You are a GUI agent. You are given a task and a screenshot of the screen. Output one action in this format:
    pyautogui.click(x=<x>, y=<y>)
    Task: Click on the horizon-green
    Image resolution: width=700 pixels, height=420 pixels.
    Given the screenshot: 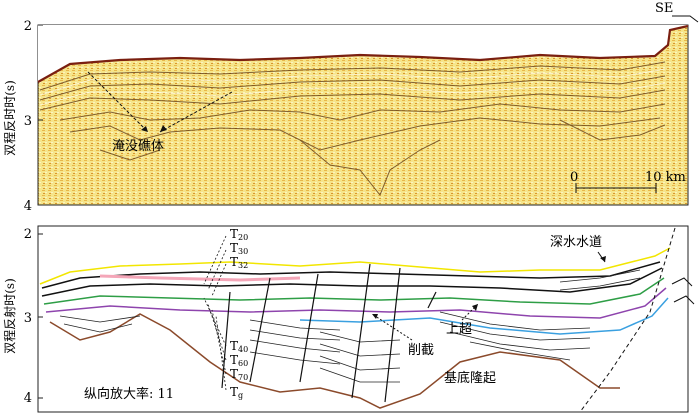 What is the action you would take?
    pyautogui.click(x=354, y=291)
    